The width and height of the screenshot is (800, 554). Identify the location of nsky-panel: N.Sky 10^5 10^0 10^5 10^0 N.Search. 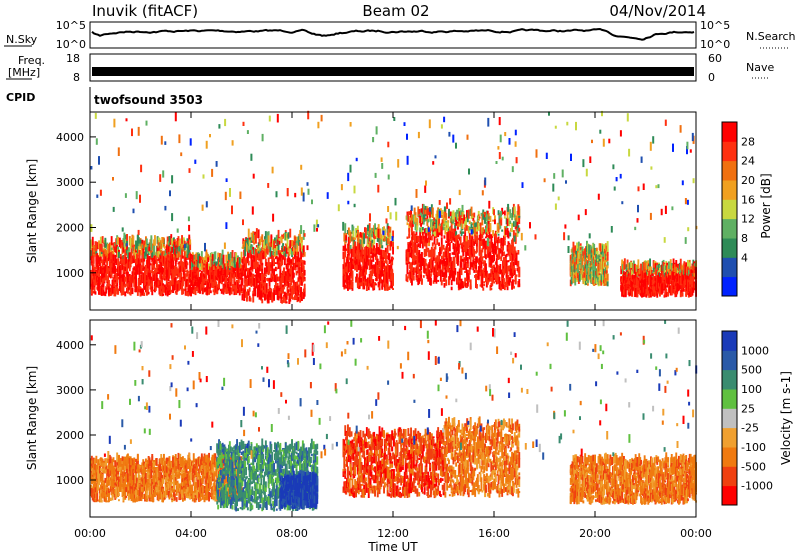
(400, 35).